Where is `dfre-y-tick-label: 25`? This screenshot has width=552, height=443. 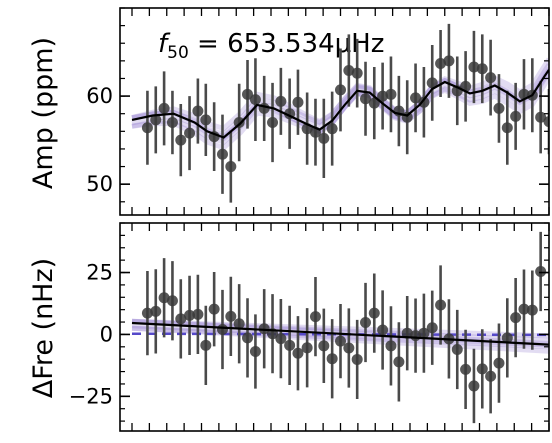 dfre-y-tick-label: 25 is located at coordinates (99, 273).